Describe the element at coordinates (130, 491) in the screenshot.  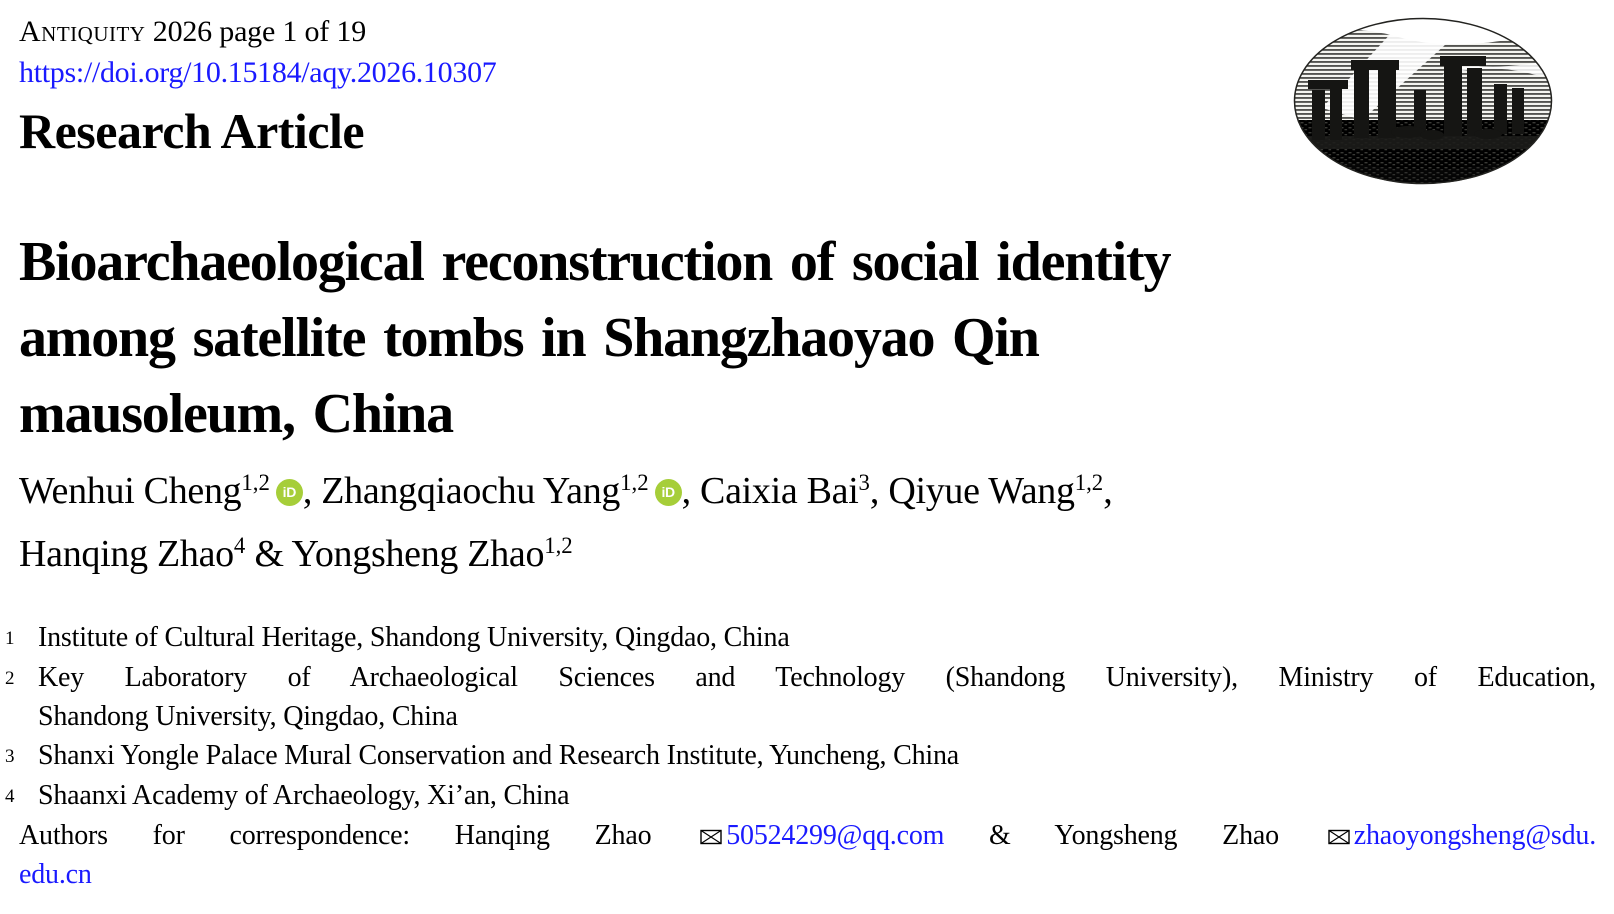
I see `author-name: Wenhui Cheng` at that location.